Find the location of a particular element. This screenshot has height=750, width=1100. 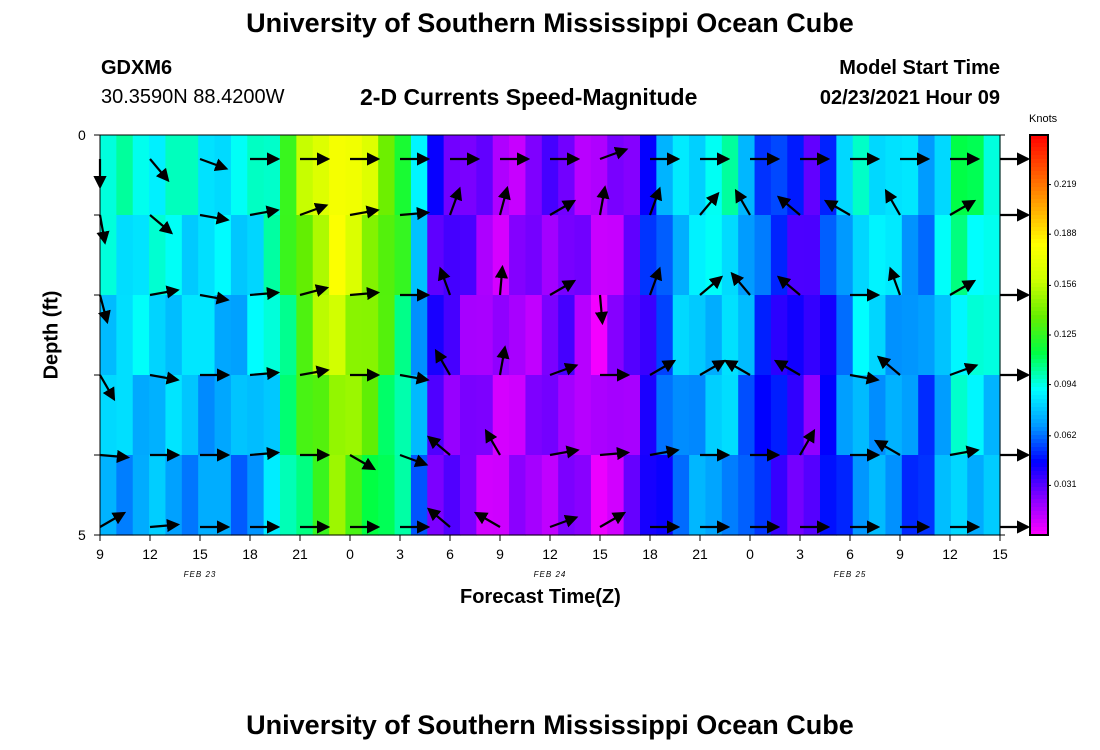

model-start-value: 02/23/2021 Hour 09 is located at coordinates (909, 98).